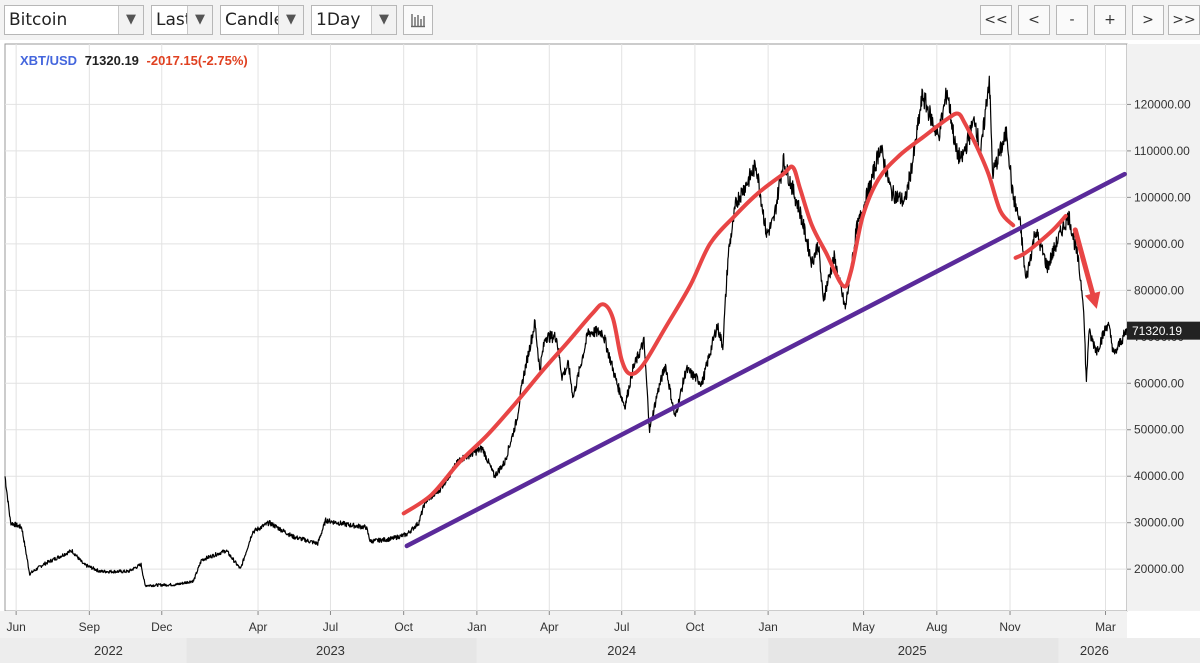 Image resolution: width=1200 pixels, height=663 pixels. What do you see at coordinates (1162, 197) in the screenshot?
I see `y-tick-label: 100000.00` at bounding box center [1162, 197].